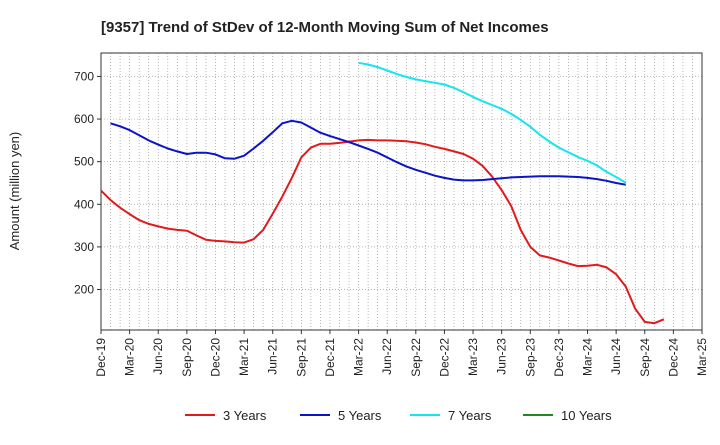 Image resolution: width=720 pixels, height=445 pixels. What do you see at coordinates (330, 357) in the screenshot?
I see `x-tick-label: Dec-21` at bounding box center [330, 357].